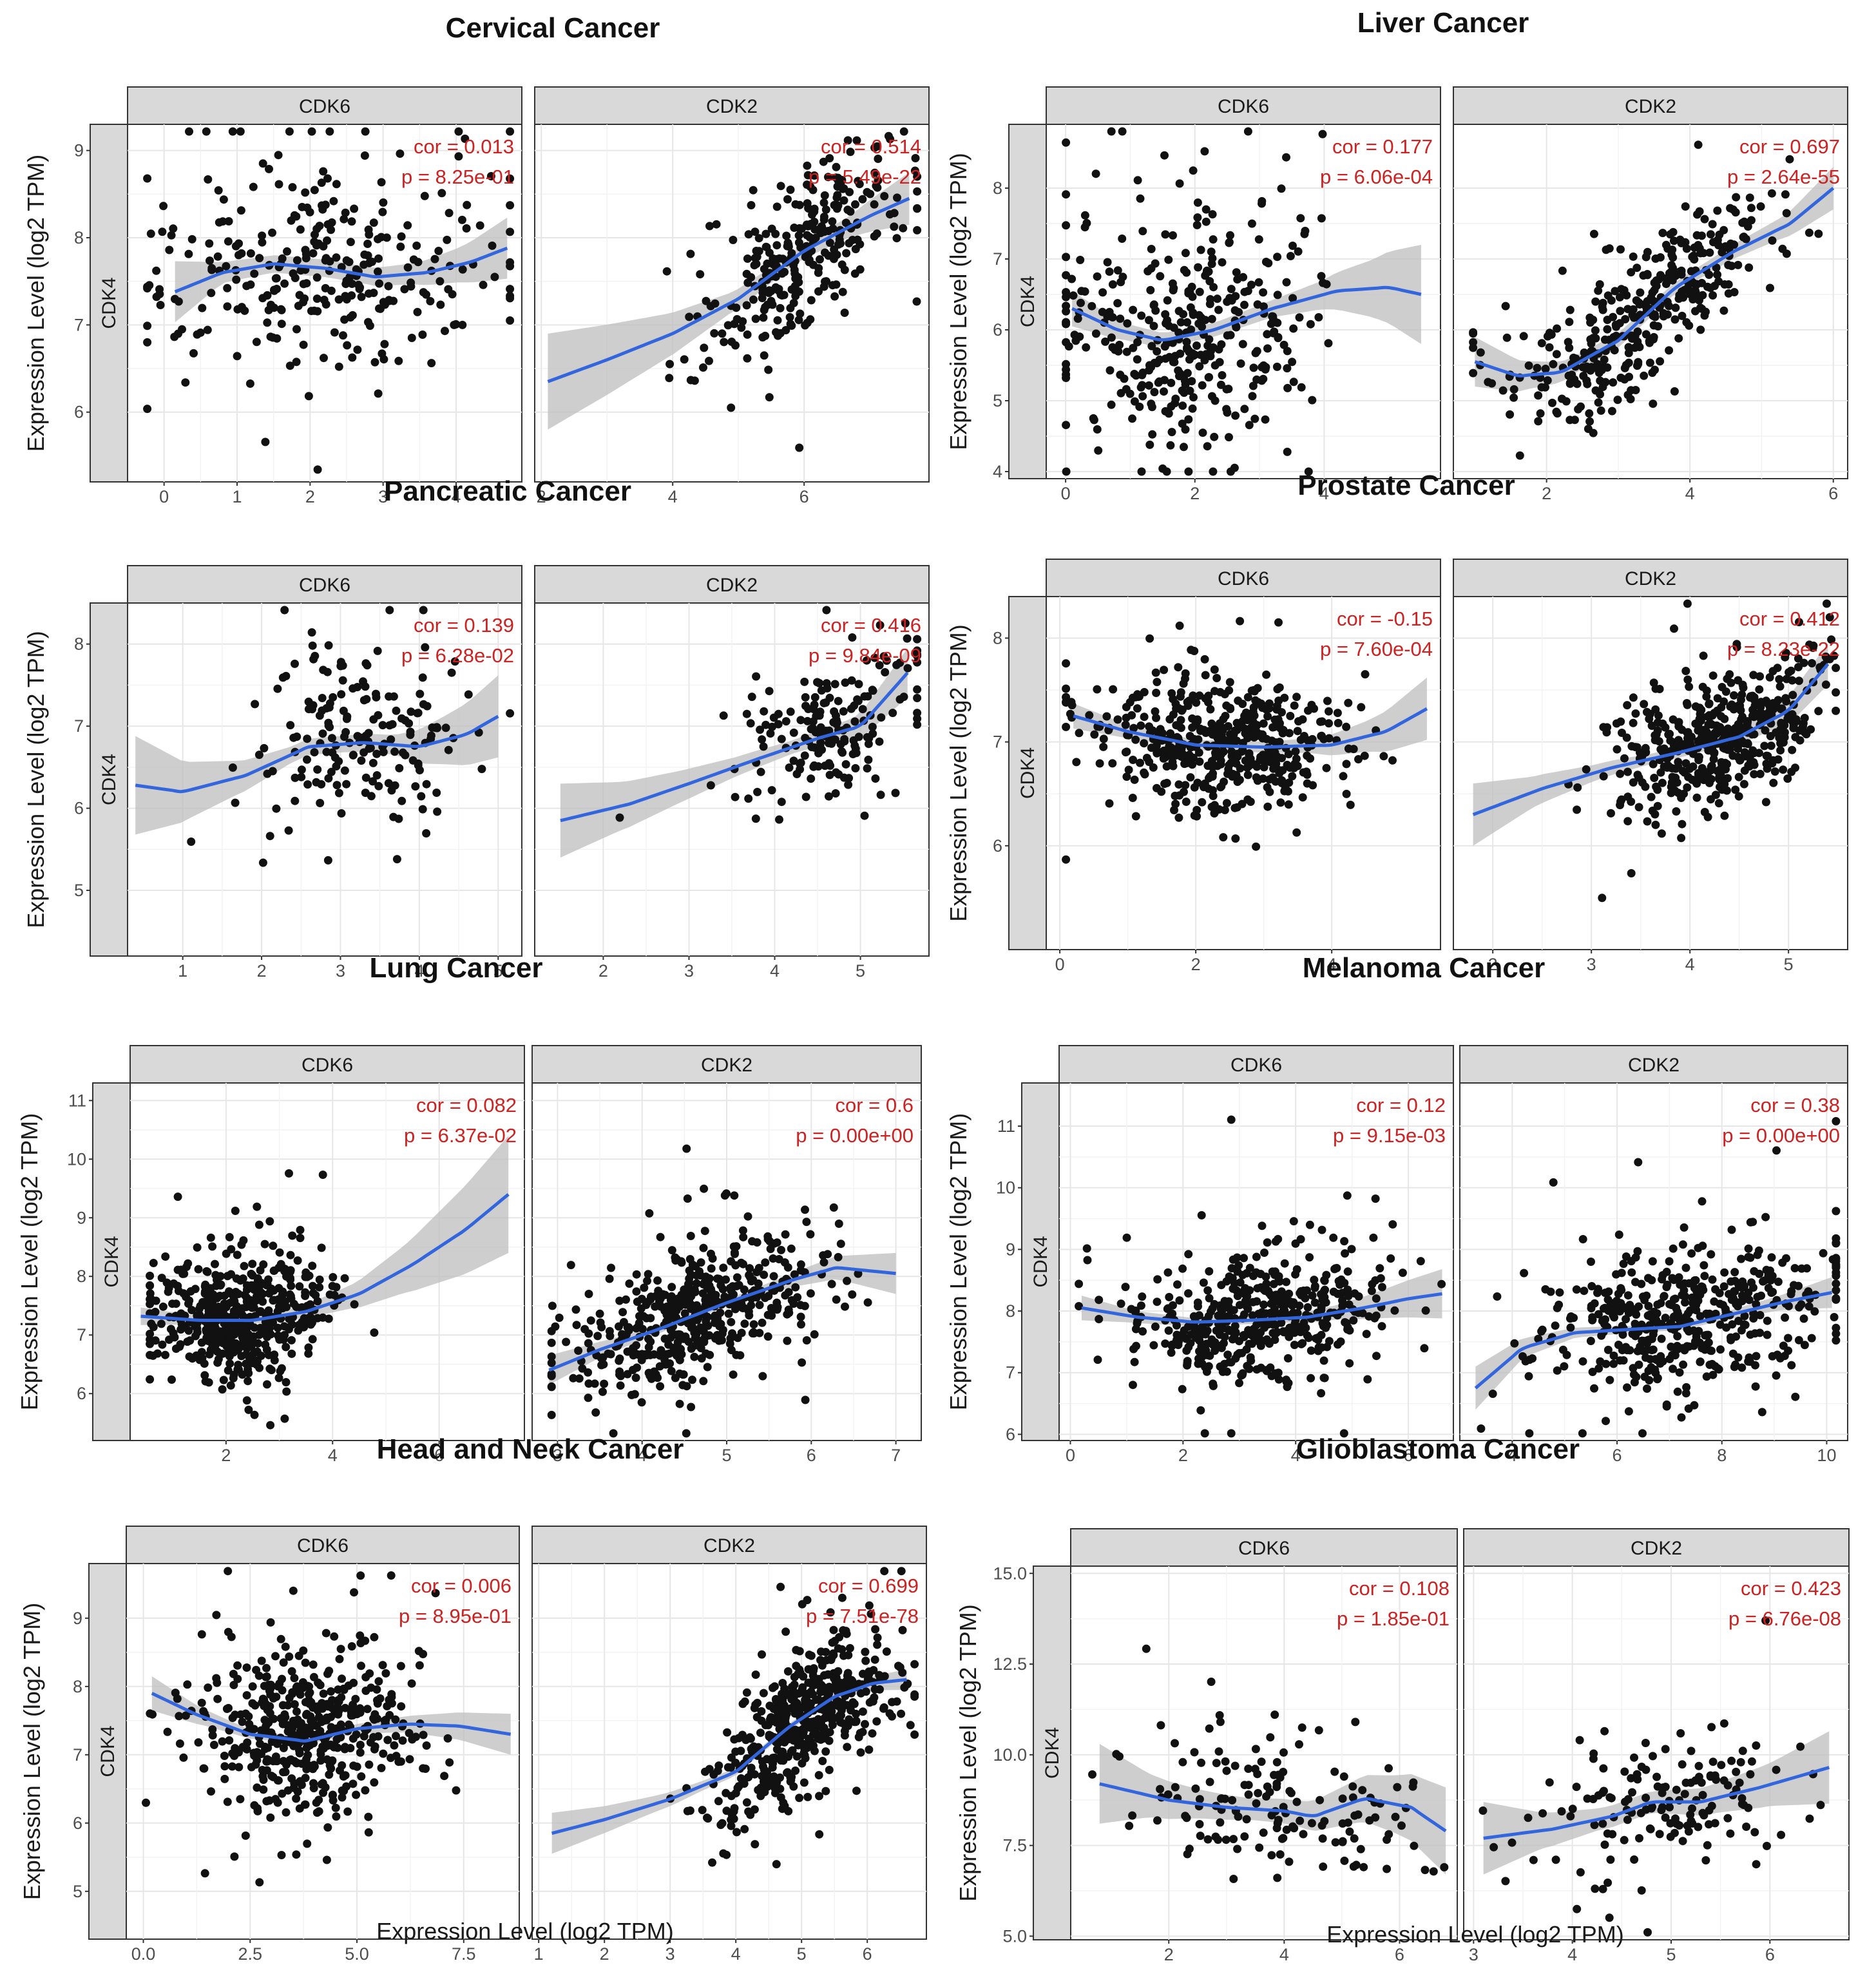 The height and width of the screenshot is (1972, 1876). I want to click on y-axis-title: Expression Level (log2 TPM), so click(959, 773).